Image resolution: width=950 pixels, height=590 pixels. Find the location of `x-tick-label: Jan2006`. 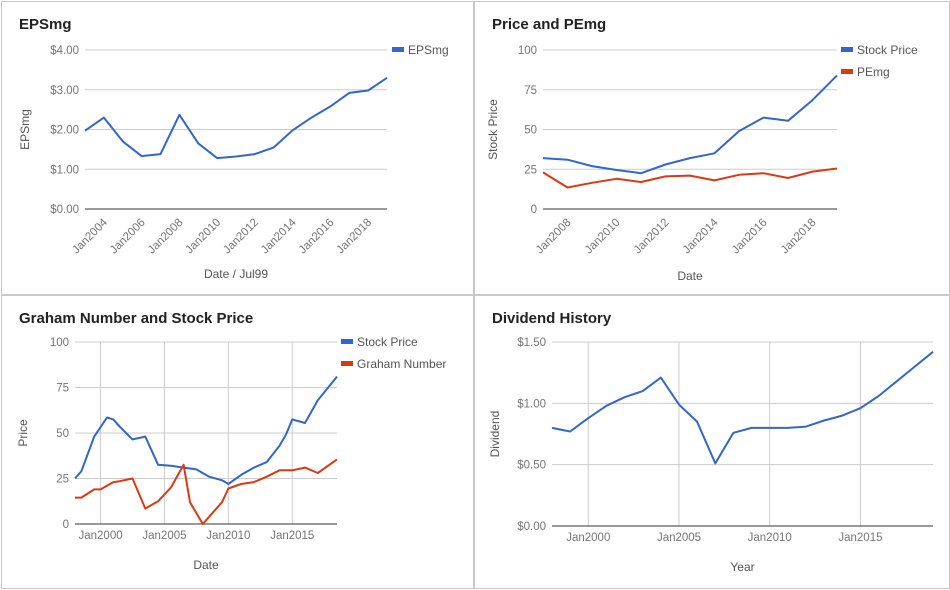

x-tick-label: Jan2006 is located at coordinates (128, 237).